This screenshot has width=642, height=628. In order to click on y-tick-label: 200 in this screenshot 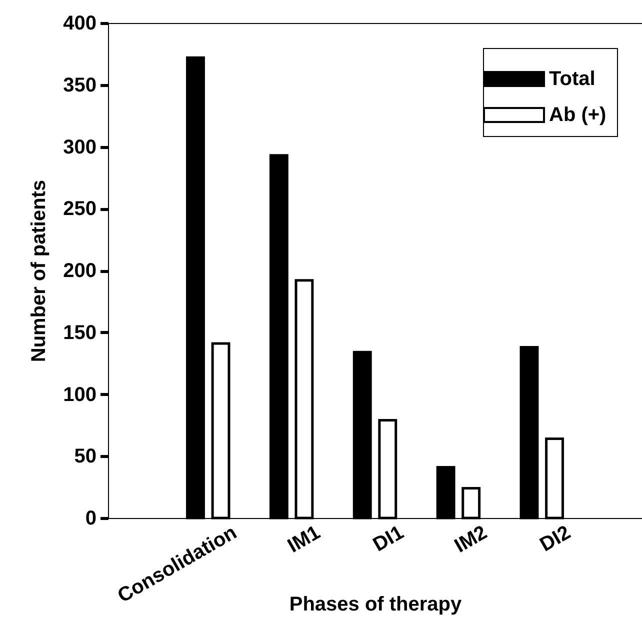, I will do `click(79, 271)`.